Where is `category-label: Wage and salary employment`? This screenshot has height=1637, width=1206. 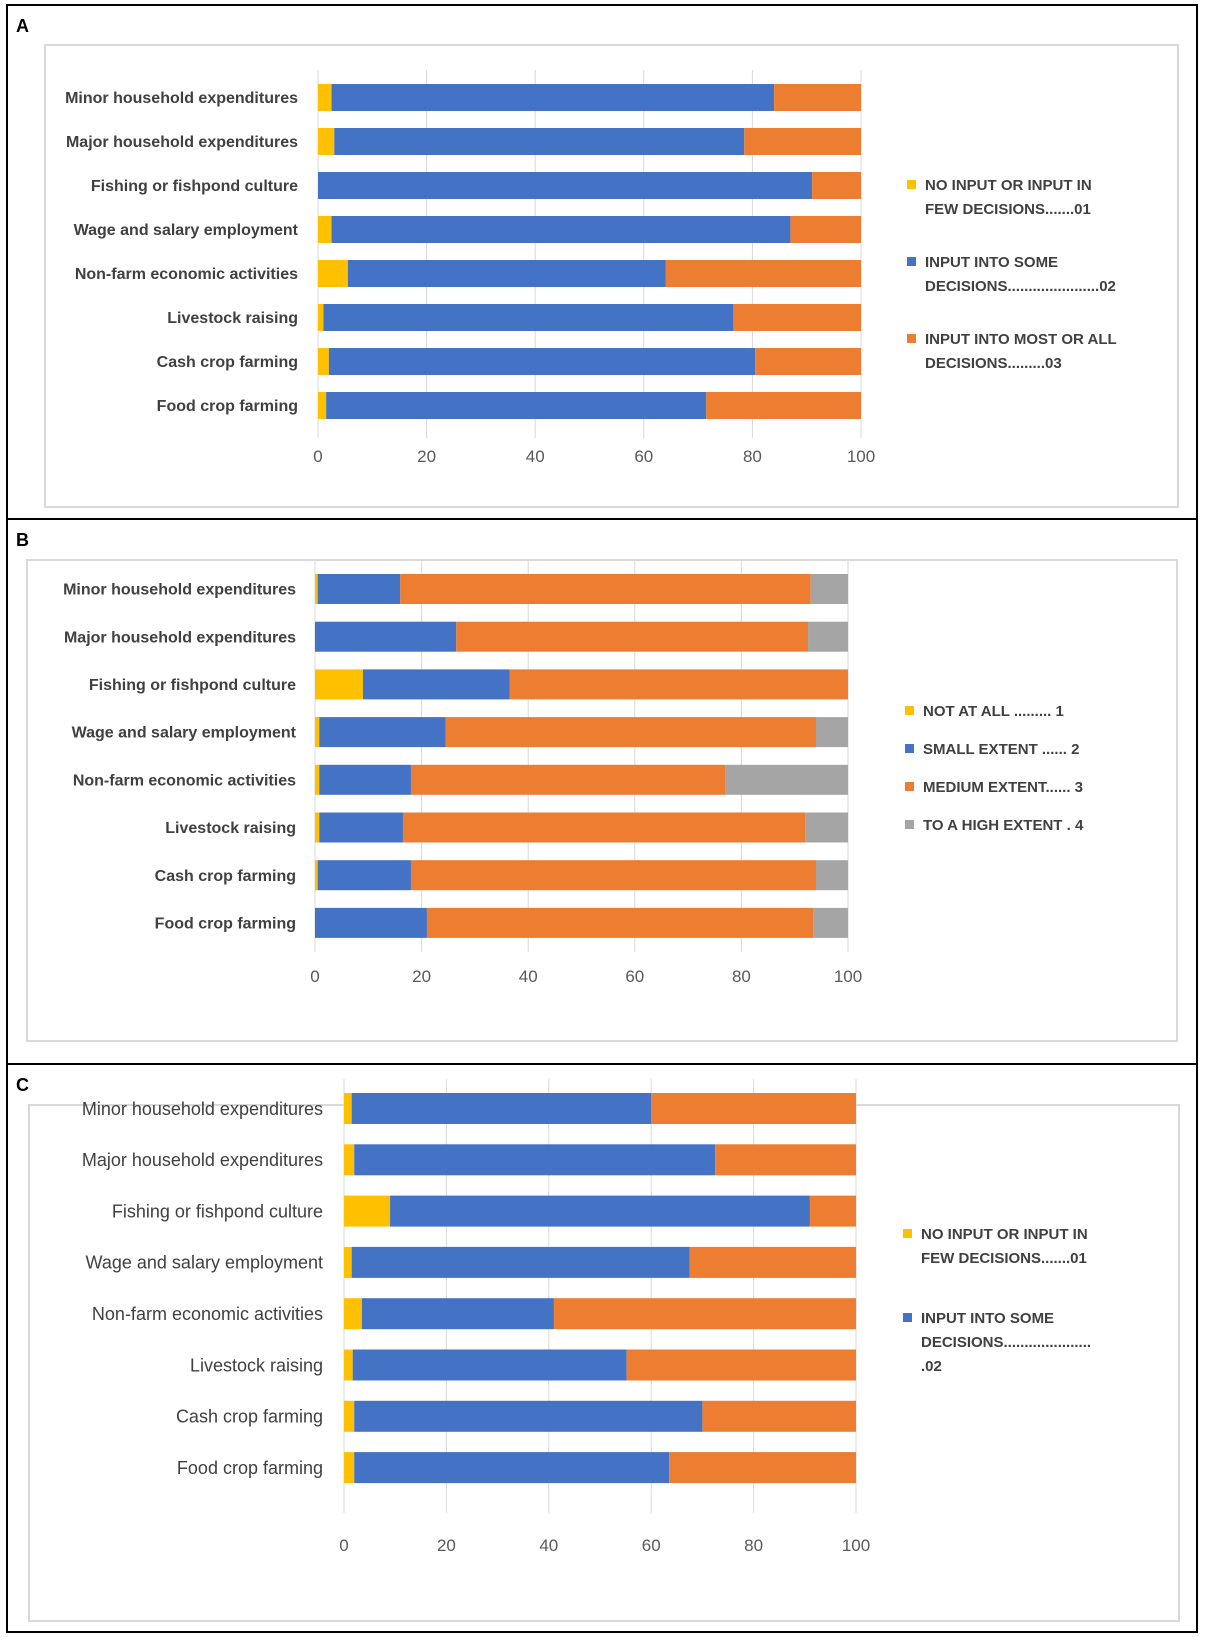 category-label: Wage and salary employment is located at coordinates (186, 230).